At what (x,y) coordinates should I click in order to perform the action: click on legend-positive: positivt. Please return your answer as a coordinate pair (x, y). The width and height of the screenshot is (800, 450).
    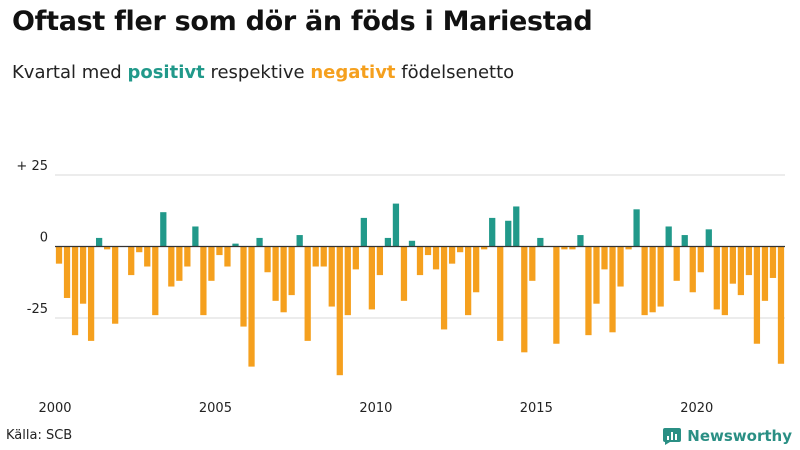
    Looking at the image, I should click on (166, 72).